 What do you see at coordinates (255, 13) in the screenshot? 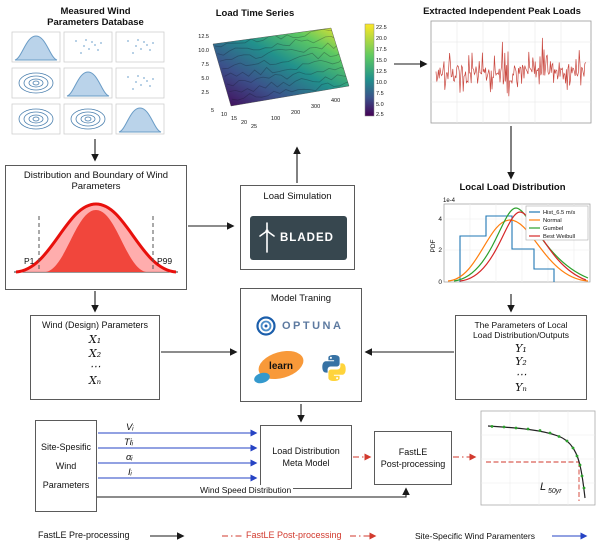
I see `surface-title: Load Time Series` at bounding box center [255, 13].